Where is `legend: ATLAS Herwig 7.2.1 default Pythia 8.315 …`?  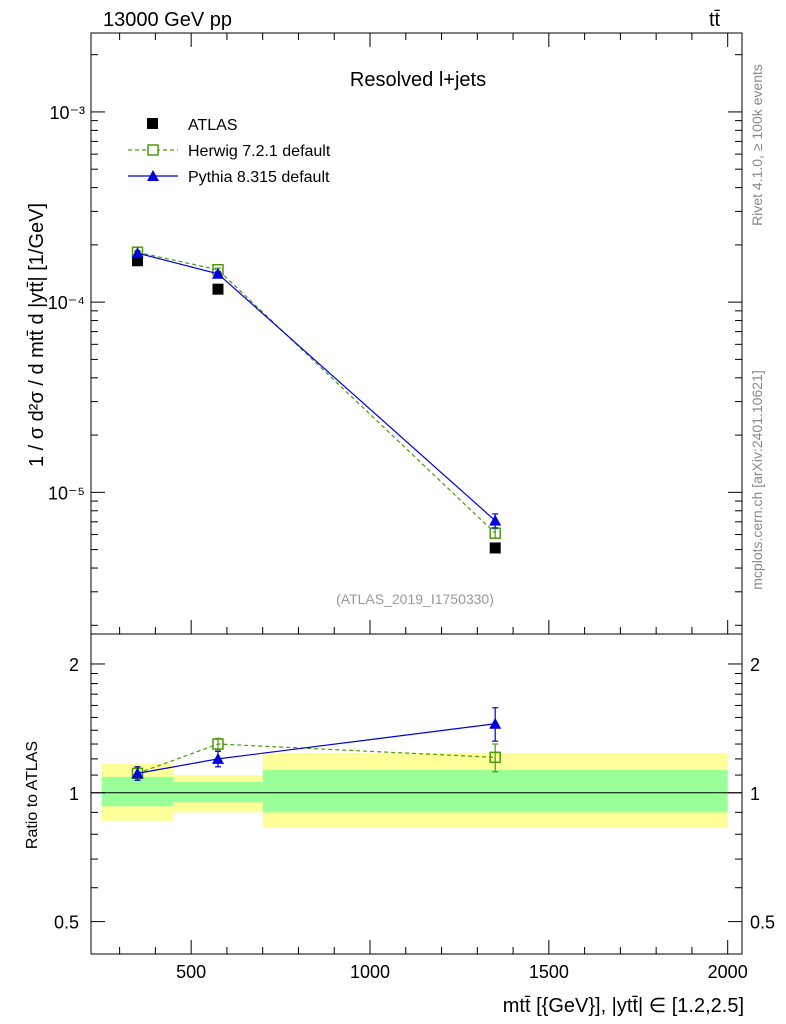
legend: ATLAS Herwig 7.2.1 default Pythia 8.315 … is located at coordinates (229, 151).